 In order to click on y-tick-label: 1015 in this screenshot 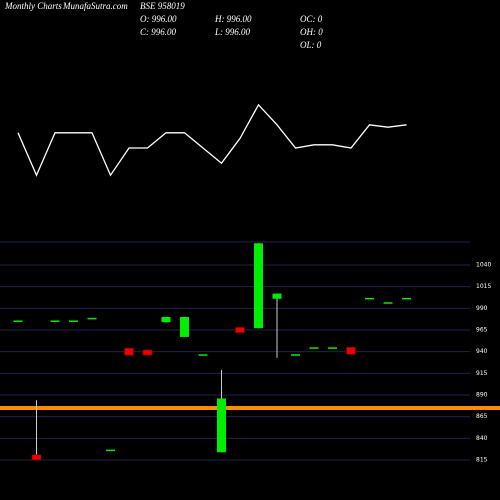, I will do `click(483, 286)`.